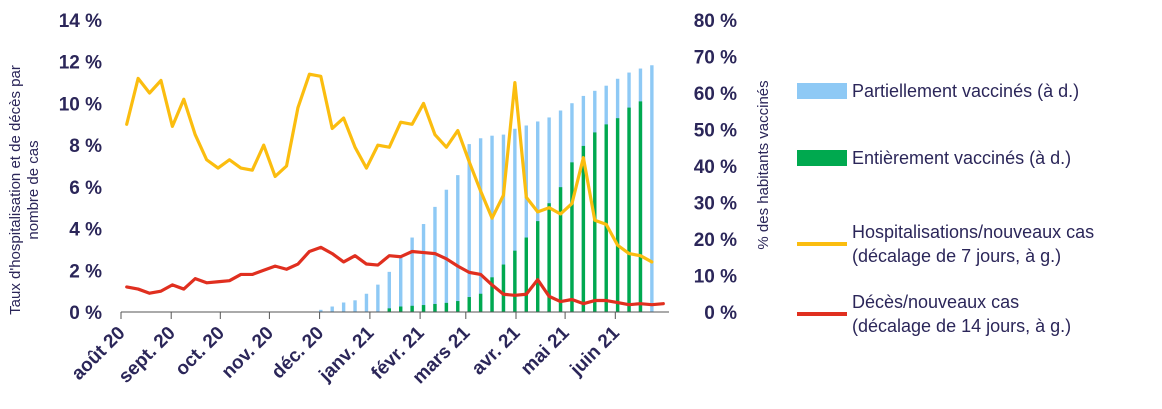 This screenshot has height=409, width=1162. Describe the element at coordinates (80, 63) in the screenshot. I see `left-tick-label: 12 %` at that location.